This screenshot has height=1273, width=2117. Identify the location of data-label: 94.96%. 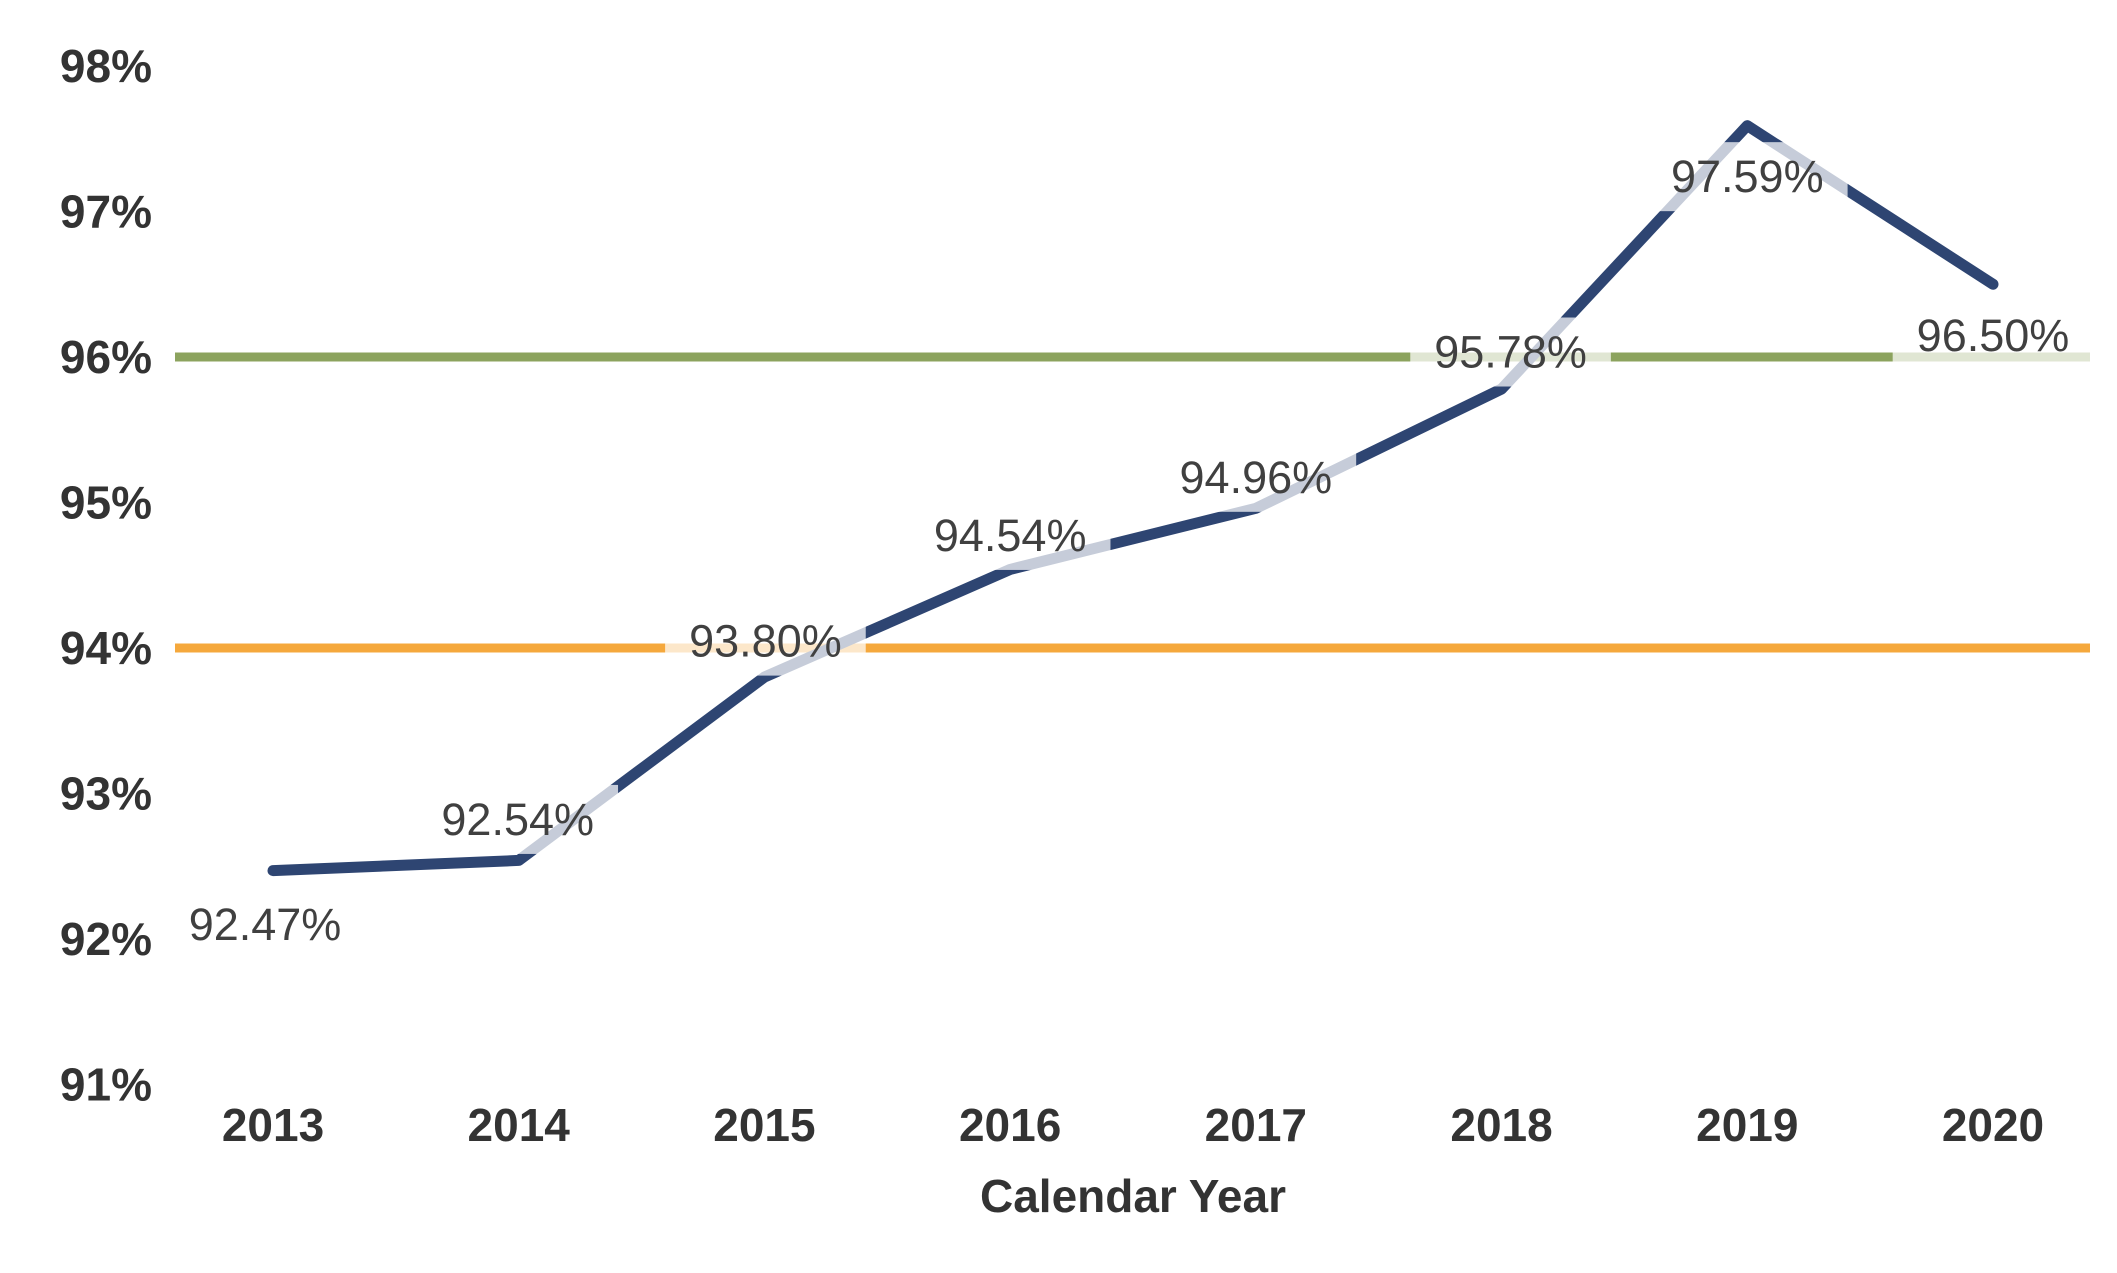
(1256, 477).